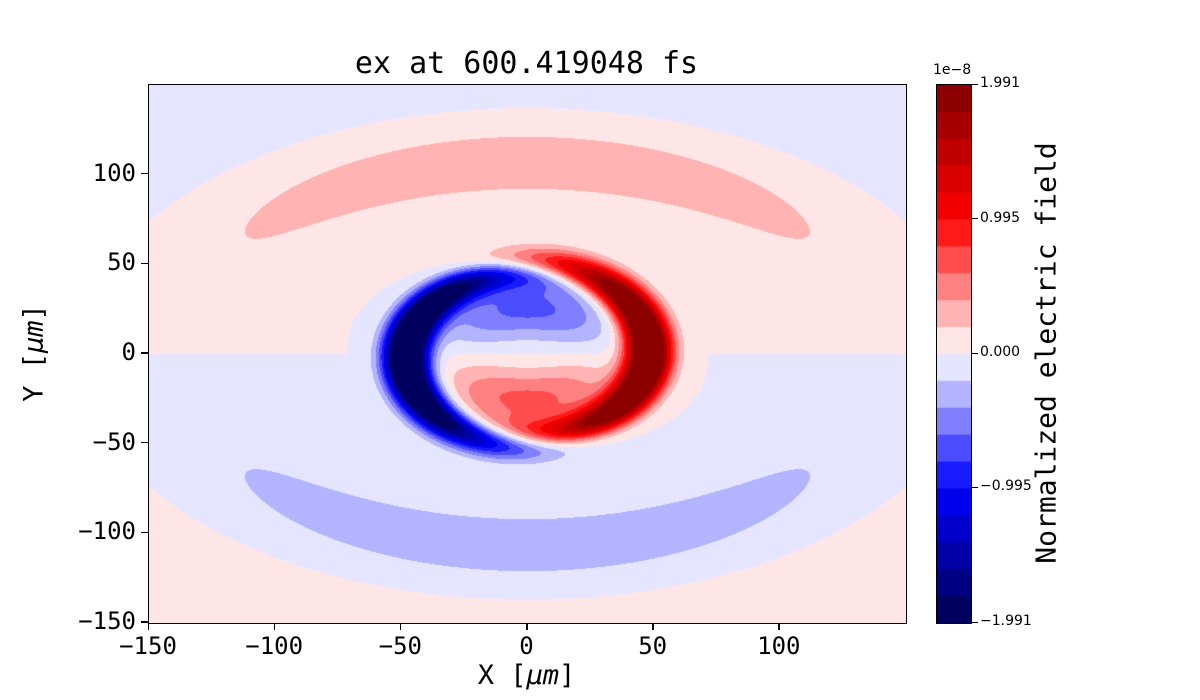 Image resolution: width=1200 pixels, height=700 pixels. What do you see at coordinates (526, 646) in the screenshot?
I see `x-tick-label: 0` at bounding box center [526, 646].